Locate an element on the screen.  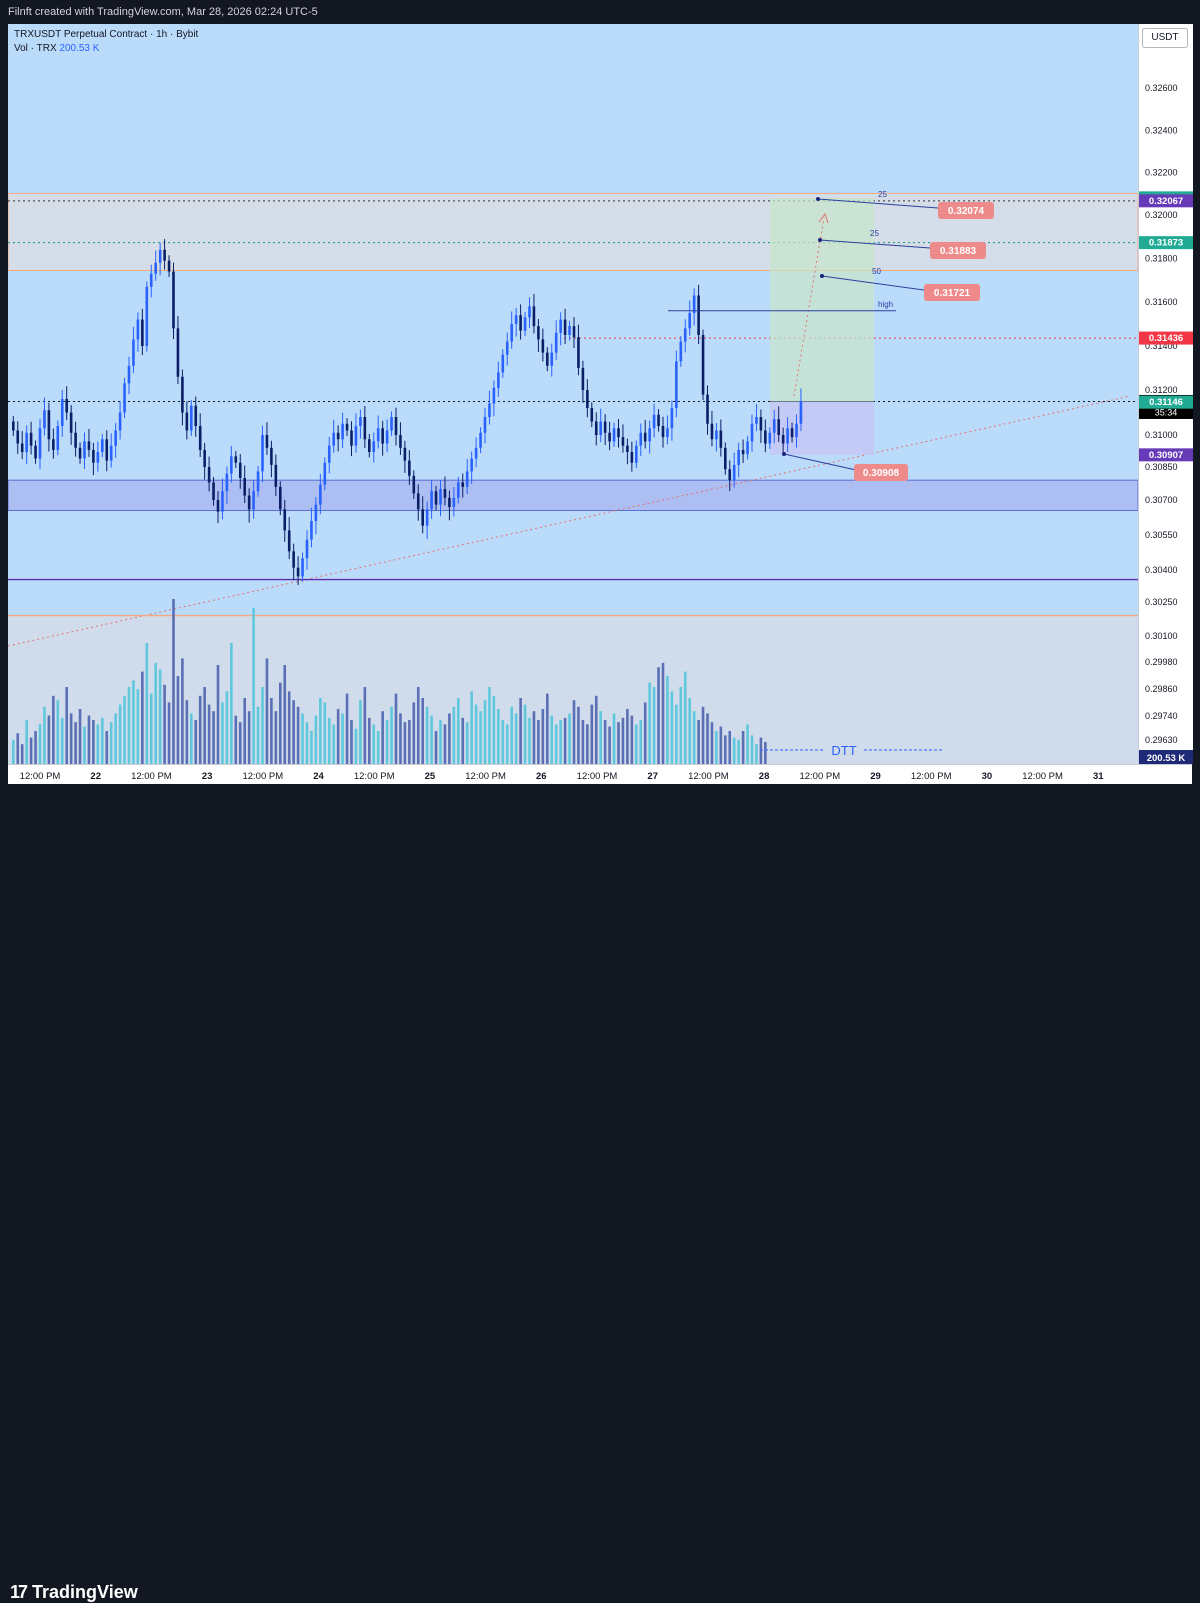
tradingview-logo: 17 TradingView is located at coordinates (74, 1592).